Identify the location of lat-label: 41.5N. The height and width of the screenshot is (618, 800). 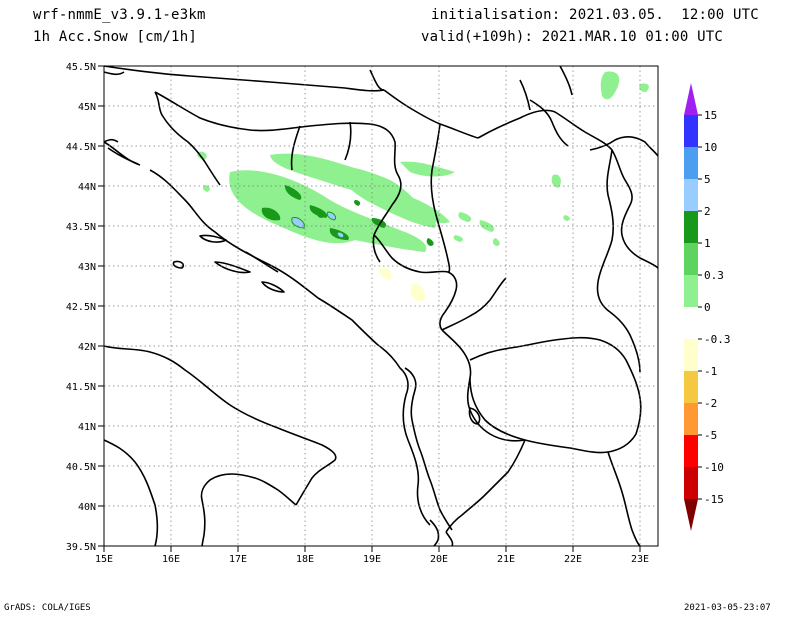
(81, 387).